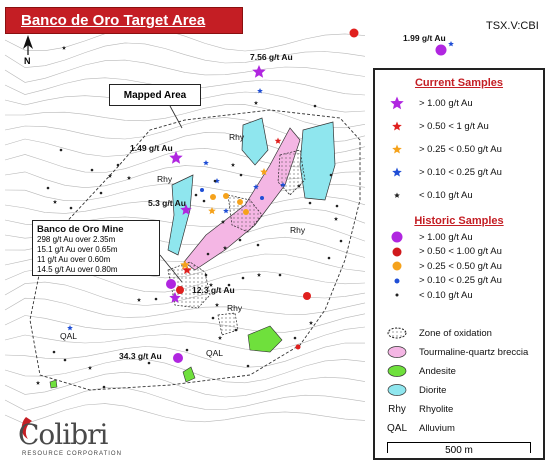 The height and width of the screenshot is (468, 550). I want to click on sample-label-7-56: 7.56 g/t Au, so click(271, 57).